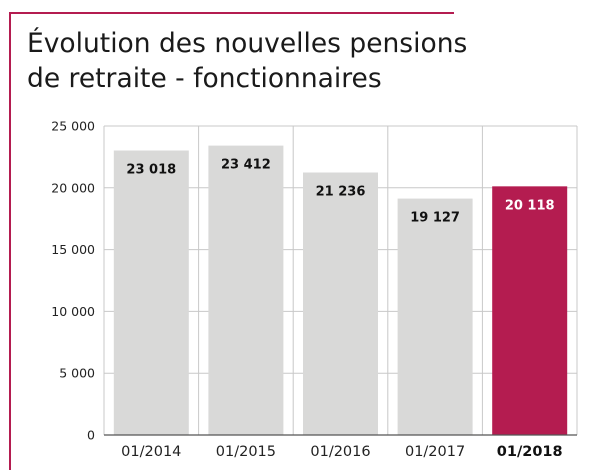 Image resolution: width=593 pixels, height=472 pixels. What do you see at coordinates (246, 165) in the screenshot?
I see `bar-value-label: 23 412` at bounding box center [246, 165].